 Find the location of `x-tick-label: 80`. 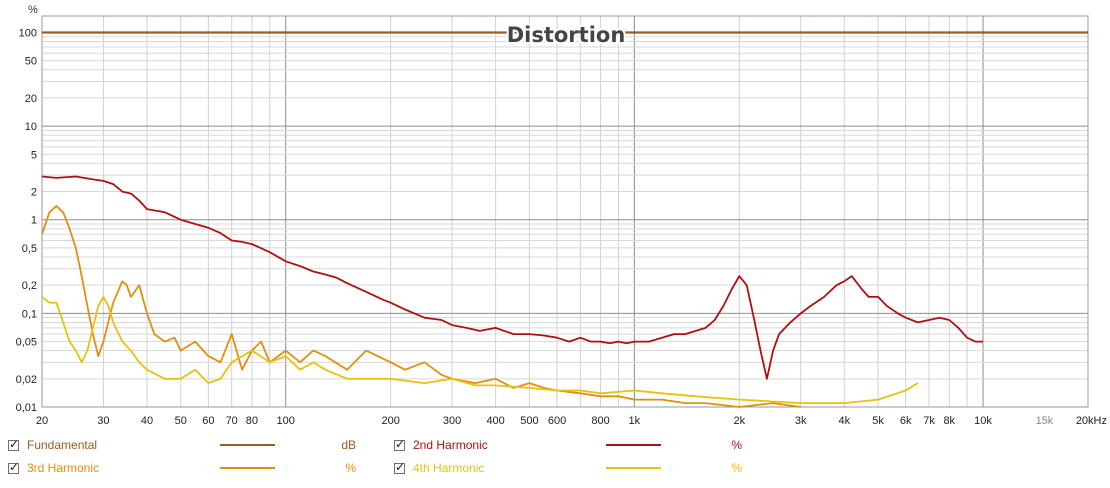

x-tick-label: 80 is located at coordinates (252, 421).